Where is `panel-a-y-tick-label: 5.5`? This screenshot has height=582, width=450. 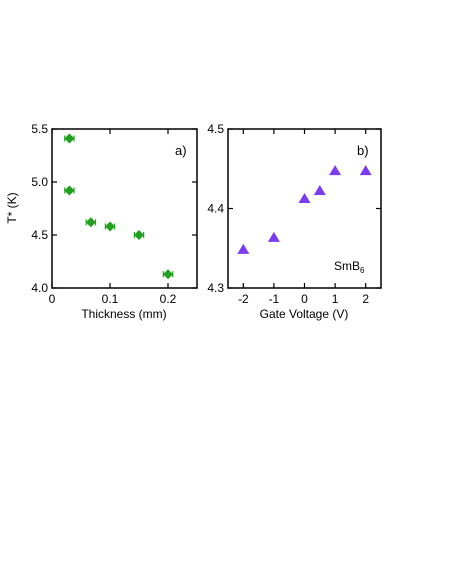
panel-a-y-tick-label: 5.5 is located at coordinates (39, 129).